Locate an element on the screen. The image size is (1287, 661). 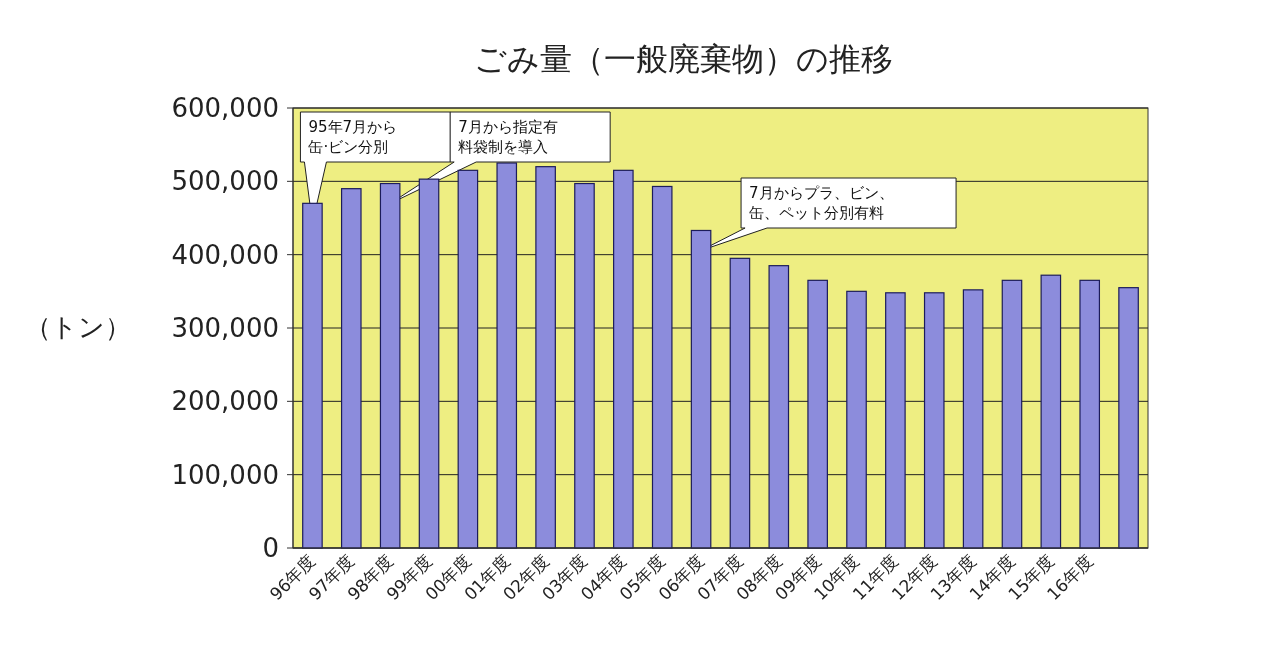
y-tick-label: 300,000 is located at coordinates (225, 328).